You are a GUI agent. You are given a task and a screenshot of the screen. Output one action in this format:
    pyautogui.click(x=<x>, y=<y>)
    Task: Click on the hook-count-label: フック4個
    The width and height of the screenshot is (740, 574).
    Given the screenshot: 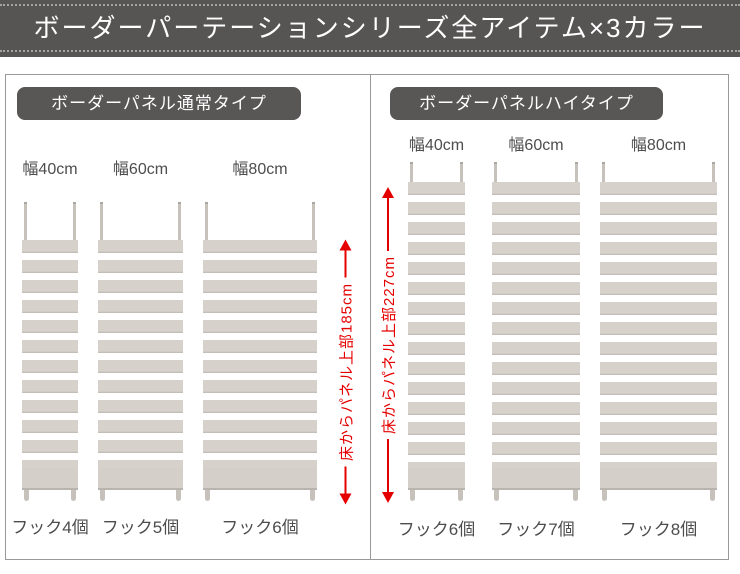 What is the action you would take?
    pyautogui.click(x=50, y=527)
    